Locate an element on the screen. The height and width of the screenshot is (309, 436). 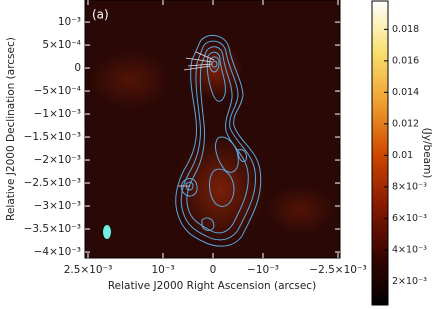
beam is located at coordinates (107, 232).